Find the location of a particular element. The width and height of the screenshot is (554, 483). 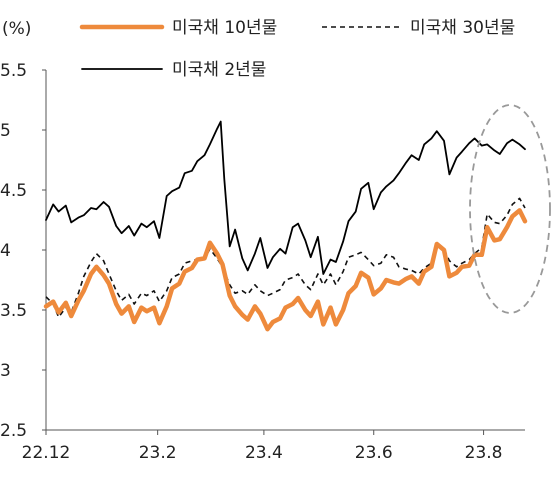

y-tick-label: 5 is located at coordinates (5, 131).